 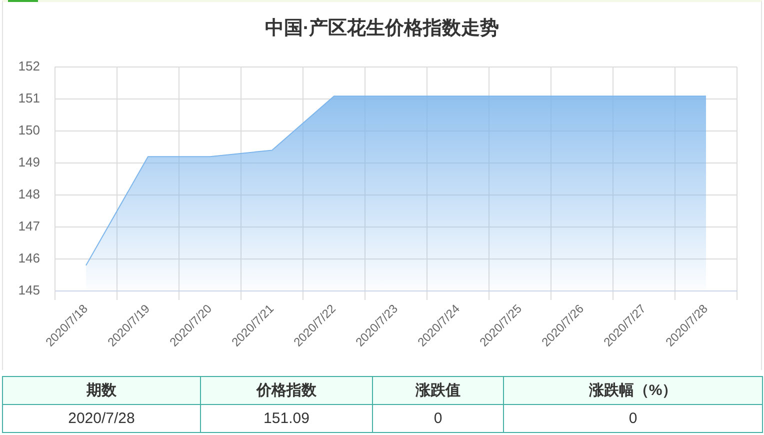 What do you see at coordinates (29, 66) in the screenshot?
I see `y-tick-label: 152` at bounding box center [29, 66].